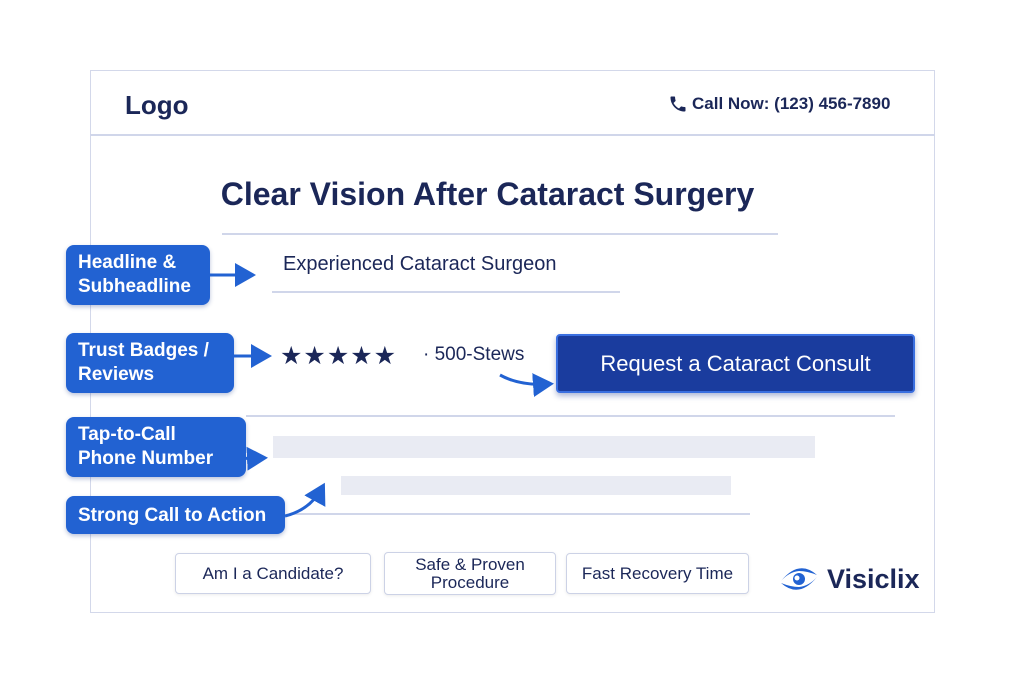  Describe the element at coordinates (420, 264) in the screenshot. I see `subheadline: Experienced Cataract Surgeon` at that location.